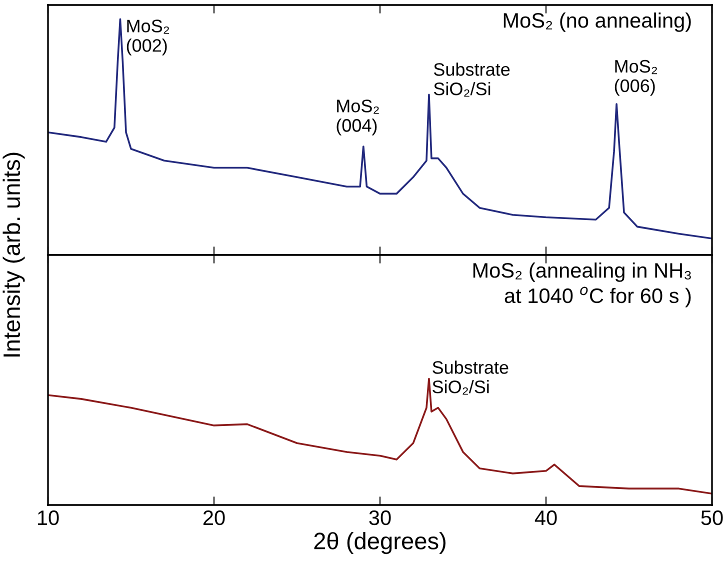 Image resolution: width=725 pixels, height=577 pixels. Describe the element at coordinates (214, 518) in the screenshot. I see `x-tick-label: 20` at that location.